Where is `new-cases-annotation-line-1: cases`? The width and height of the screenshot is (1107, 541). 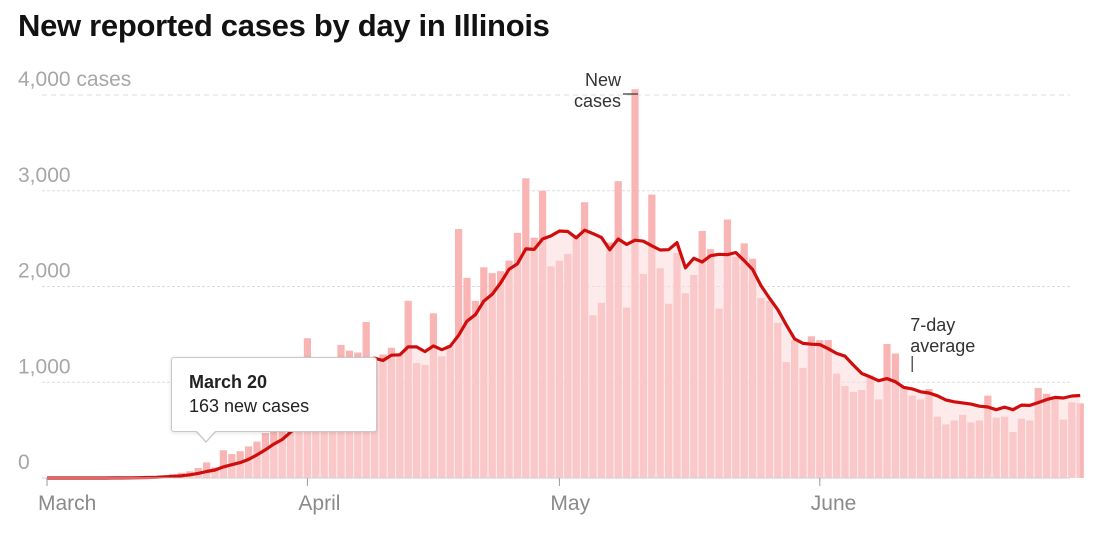
new-cases-annotation-line-1: cases is located at coordinates (597, 101).